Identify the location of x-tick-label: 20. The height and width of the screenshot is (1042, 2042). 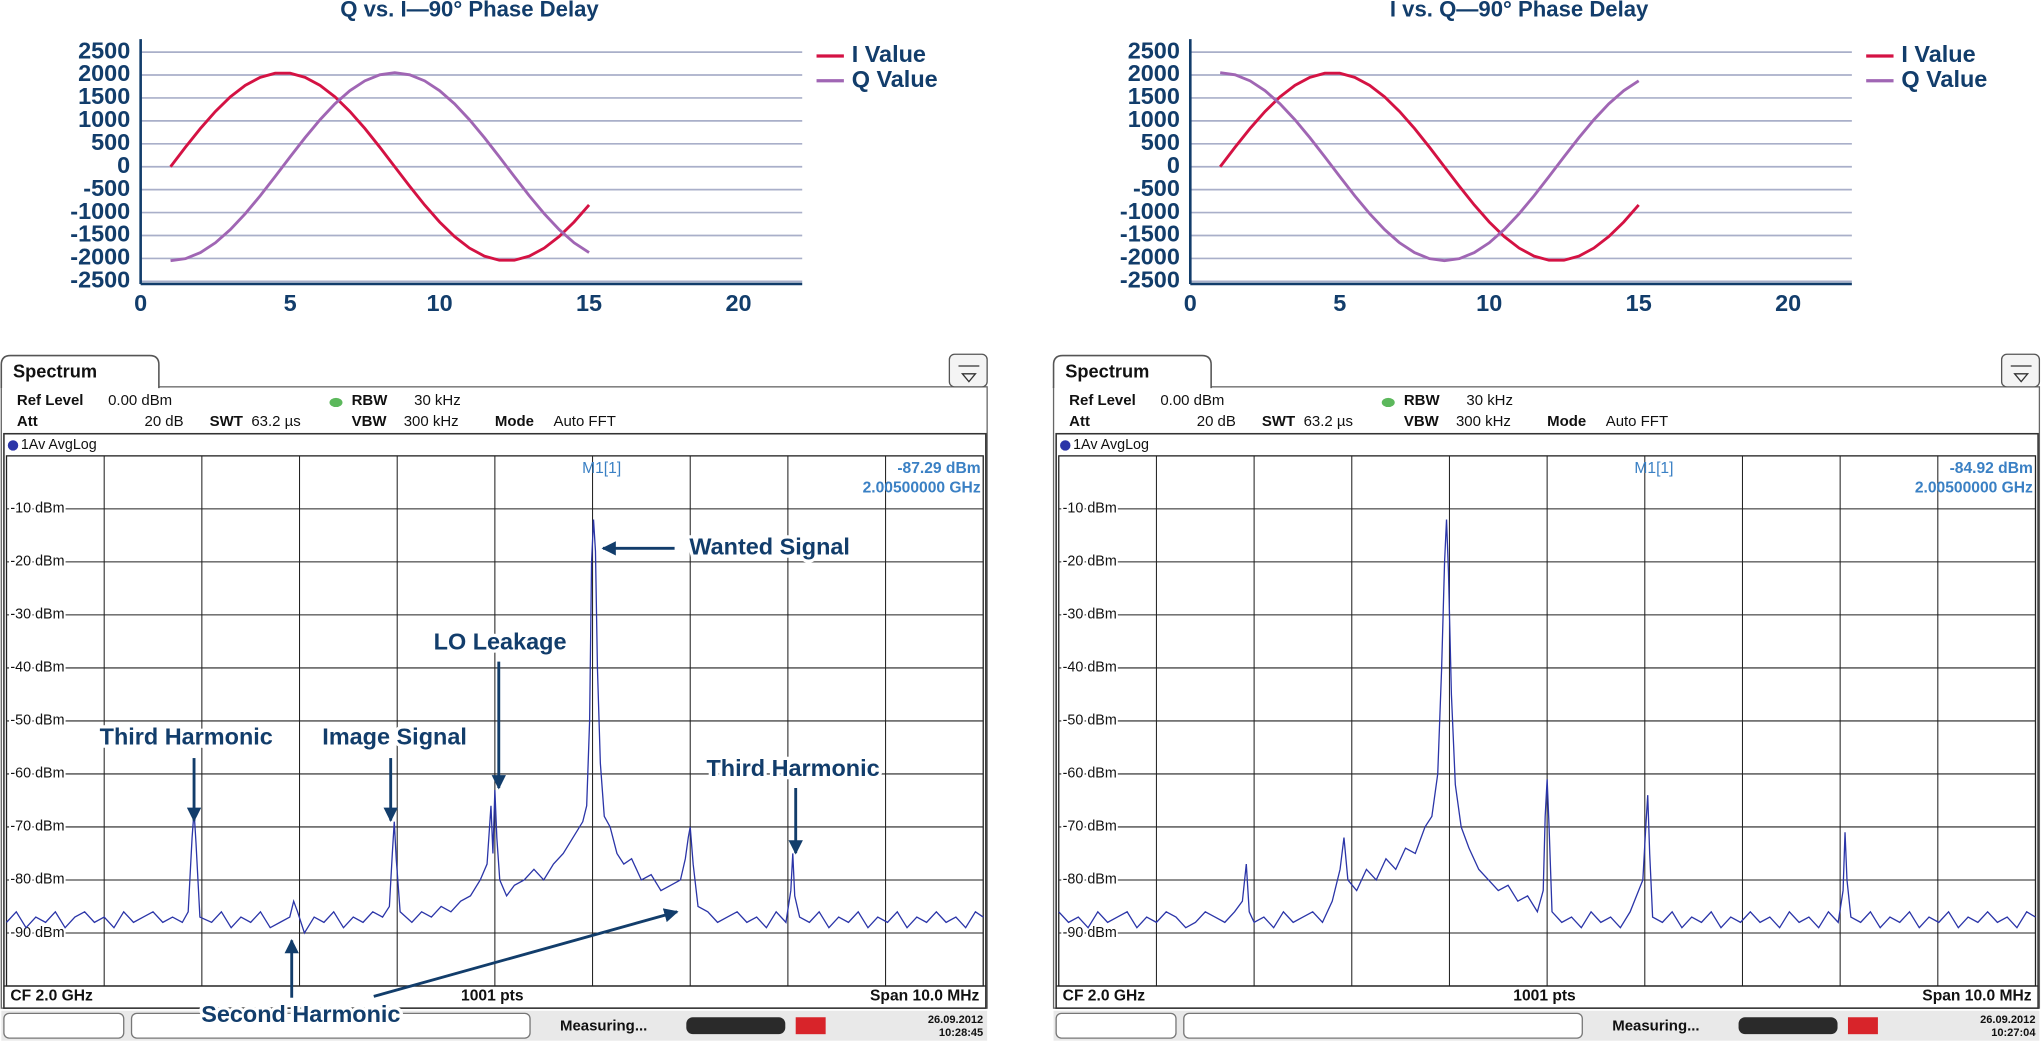
(1788, 303).